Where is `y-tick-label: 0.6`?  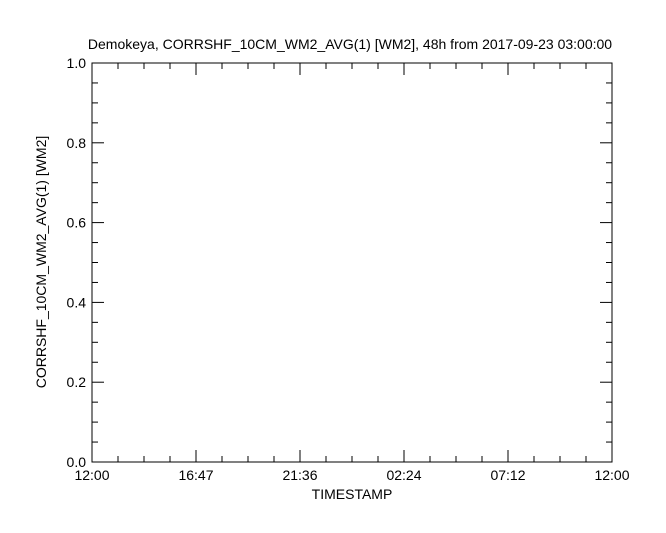 y-tick-label: 0.6 is located at coordinates (77, 223).